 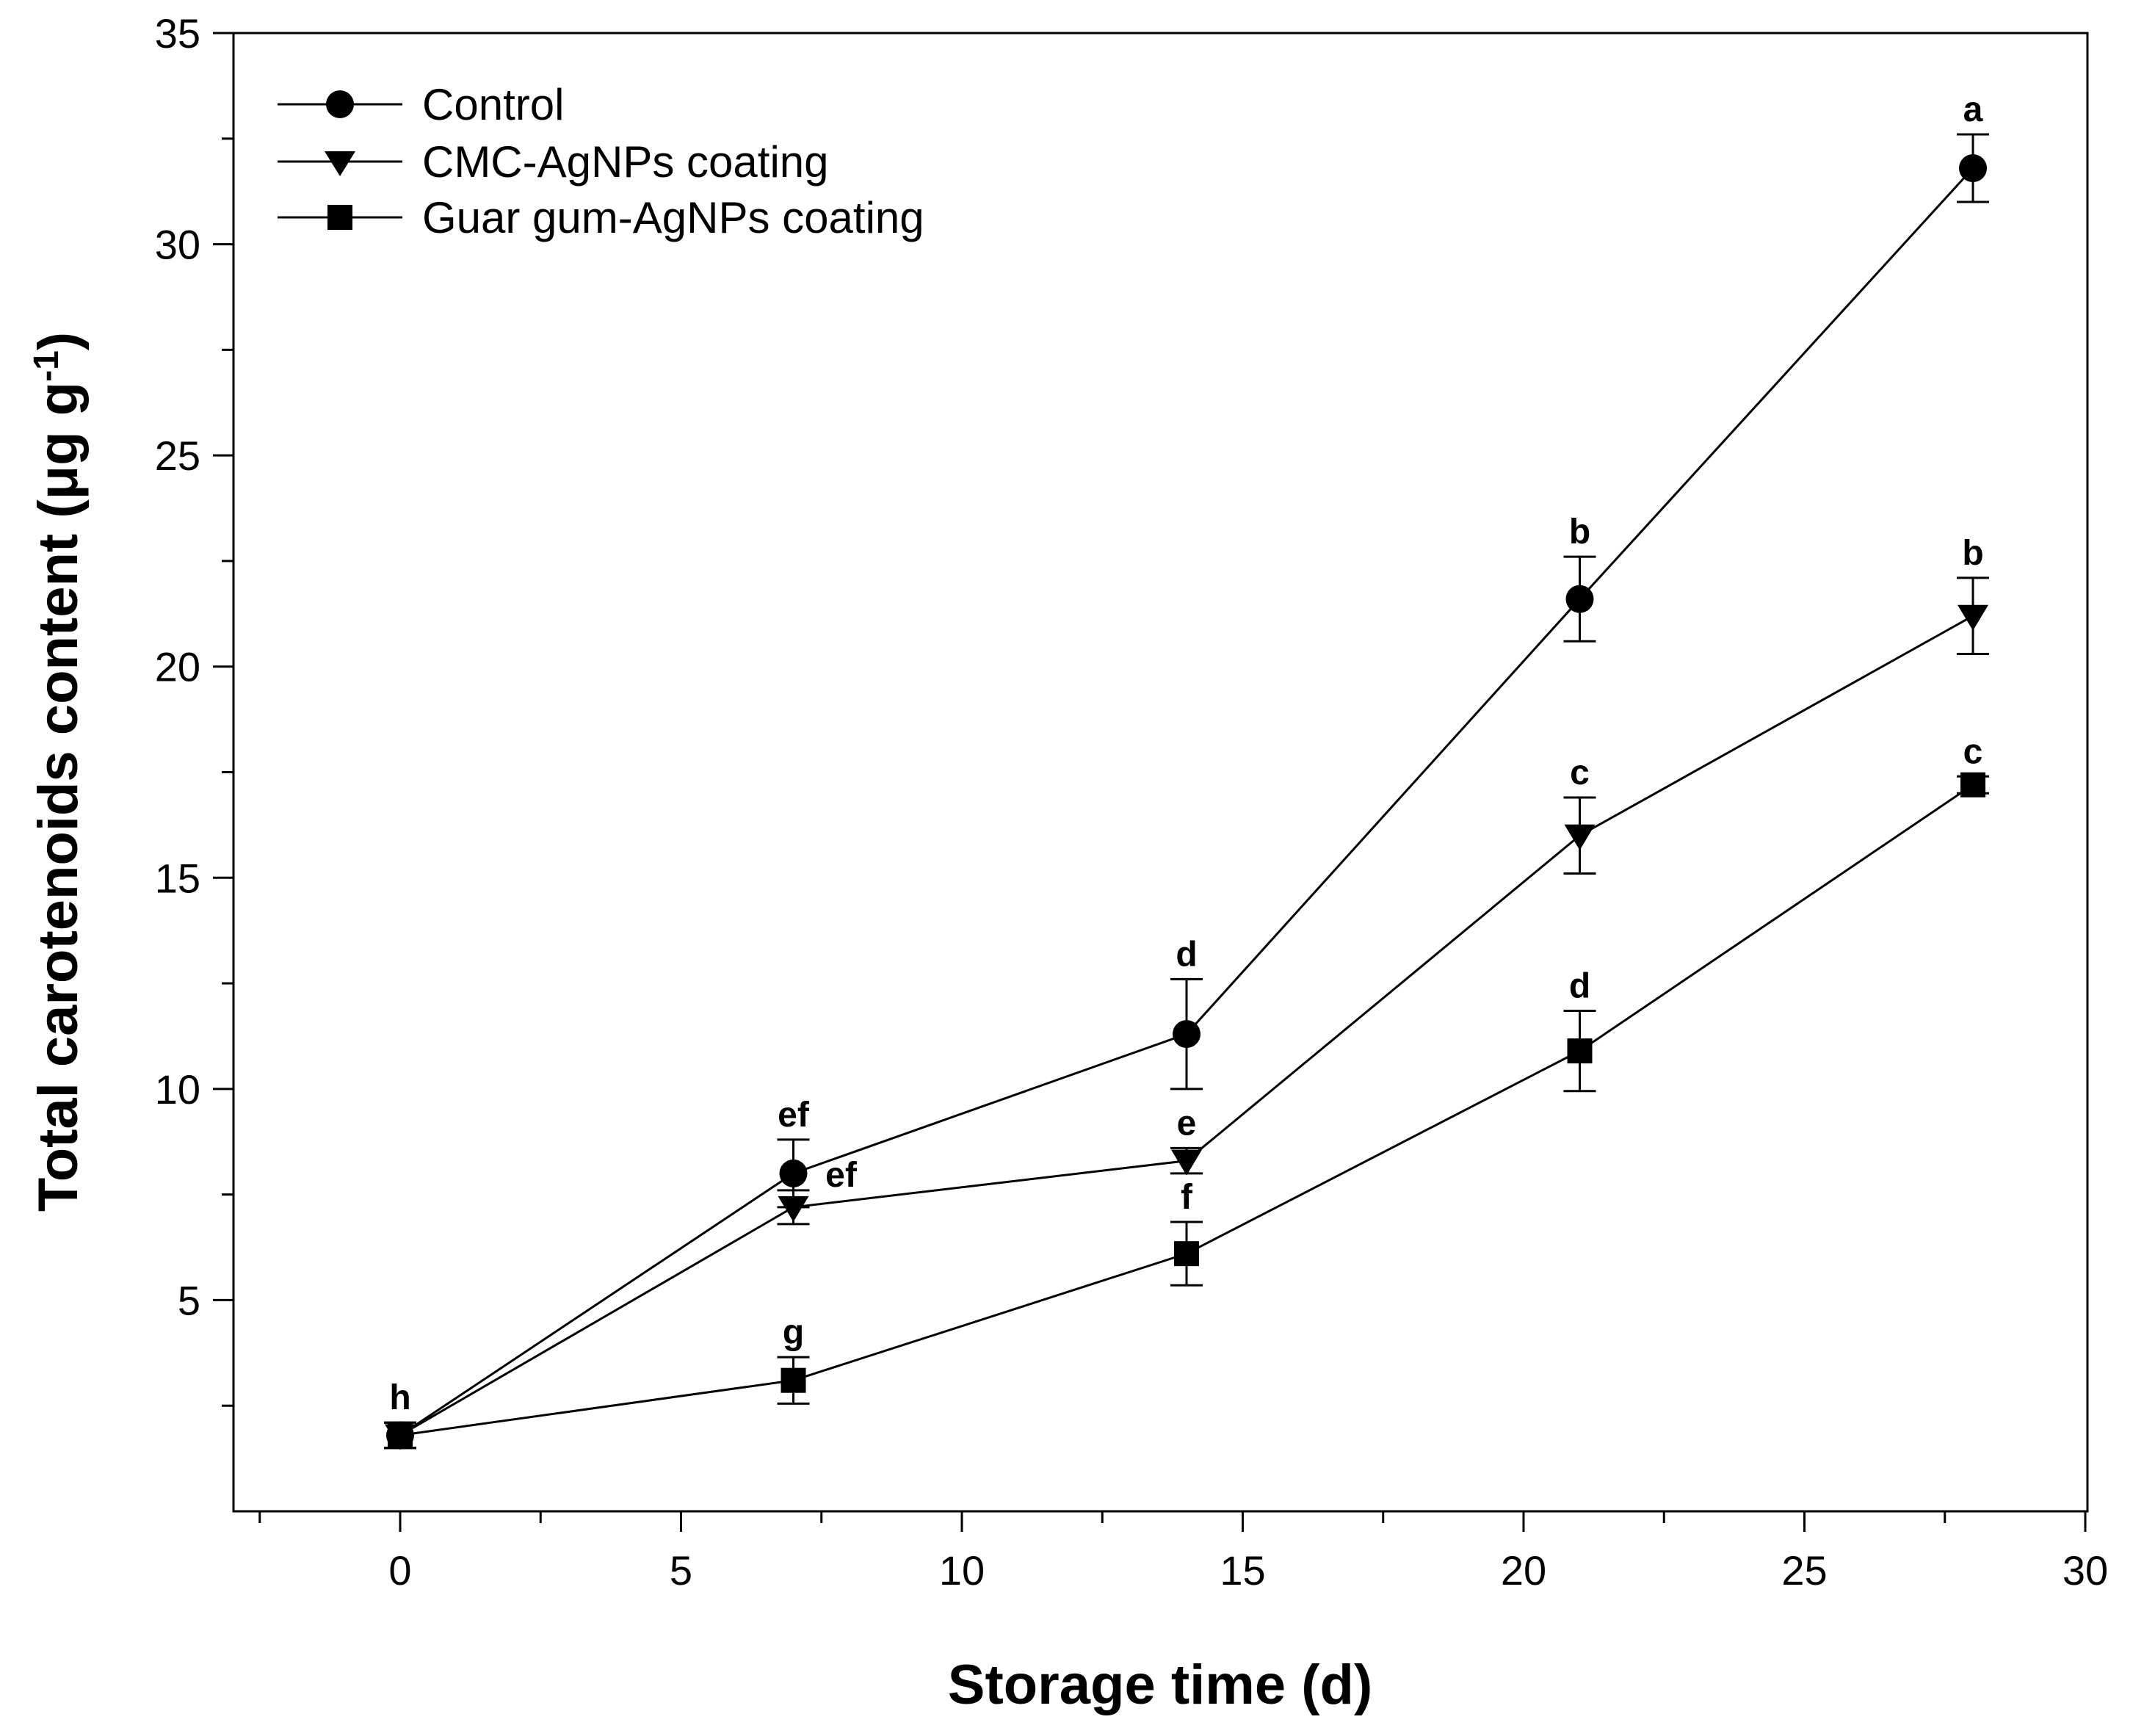 What do you see at coordinates (493, 104) in the screenshot?
I see `legend-label-control: Control` at bounding box center [493, 104].